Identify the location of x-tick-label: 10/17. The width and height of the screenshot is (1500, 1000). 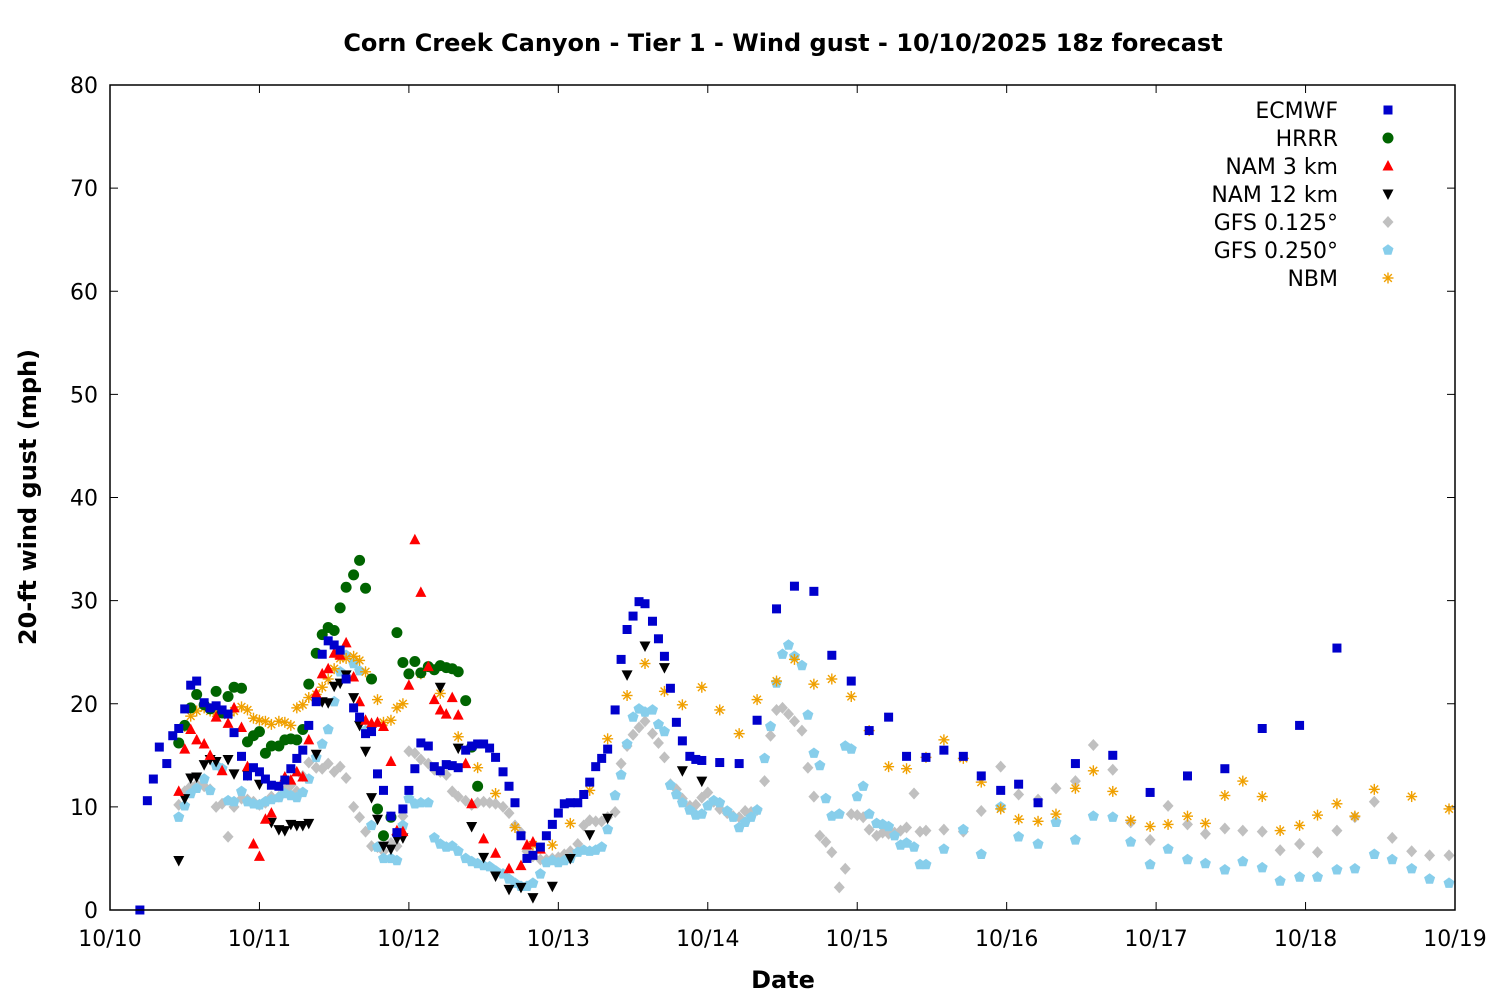
(1155, 939).